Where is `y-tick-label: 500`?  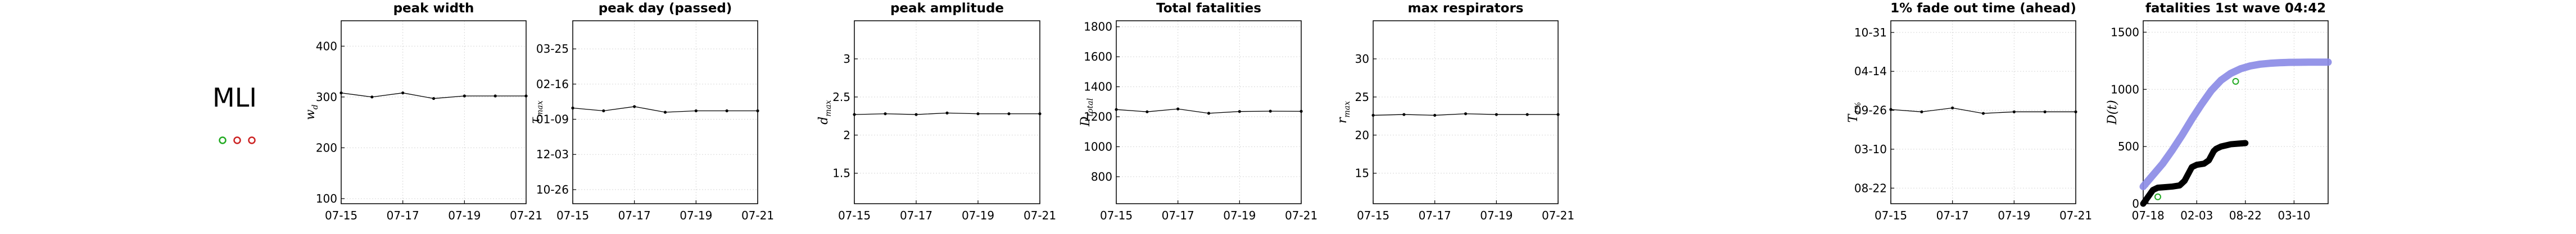 y-tick-label: 500 is located at coordinates (2128, 146).